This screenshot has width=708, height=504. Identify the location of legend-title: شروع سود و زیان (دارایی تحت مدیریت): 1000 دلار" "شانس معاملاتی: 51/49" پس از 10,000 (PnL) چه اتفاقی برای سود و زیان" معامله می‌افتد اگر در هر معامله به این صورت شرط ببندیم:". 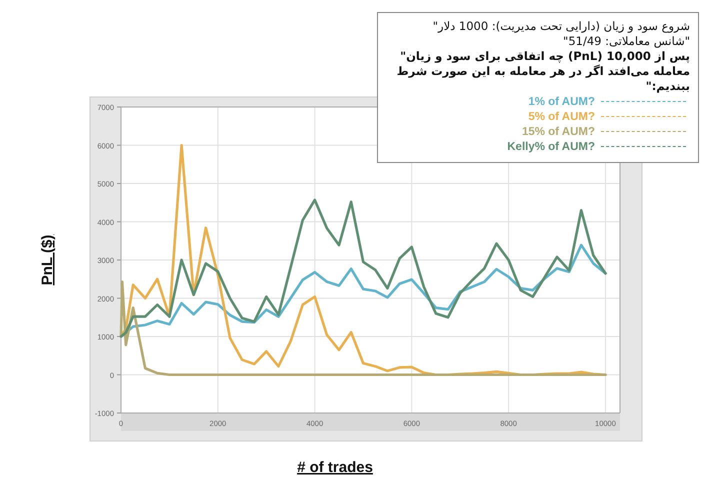
(543, 56).